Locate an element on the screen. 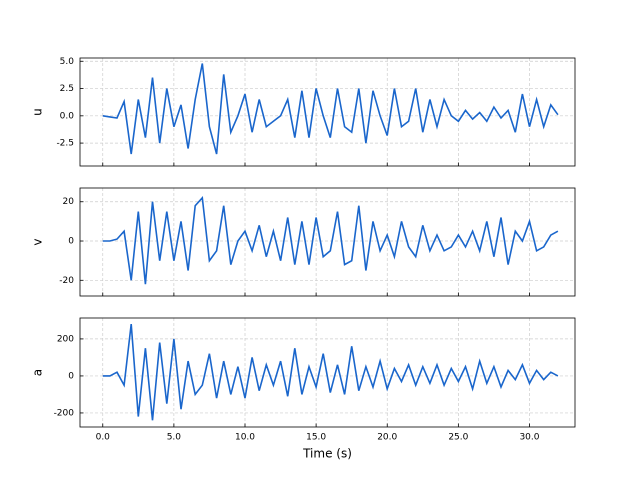 The height and width of the screenshot is (480, 640). y-tick-label: 5.0 is located at coordinates (67, 62).